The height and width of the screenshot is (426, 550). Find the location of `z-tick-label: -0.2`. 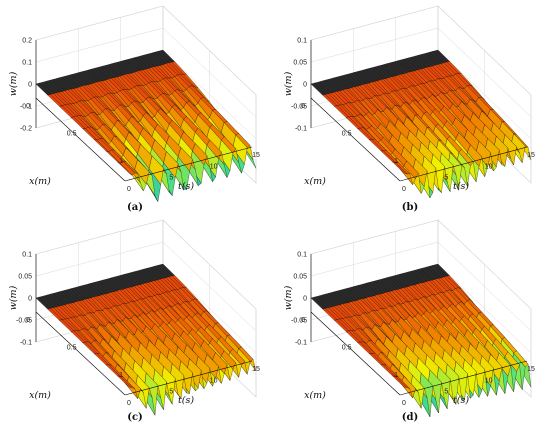

z-tick-label: -0.2 is located at coordinates (26, 129).